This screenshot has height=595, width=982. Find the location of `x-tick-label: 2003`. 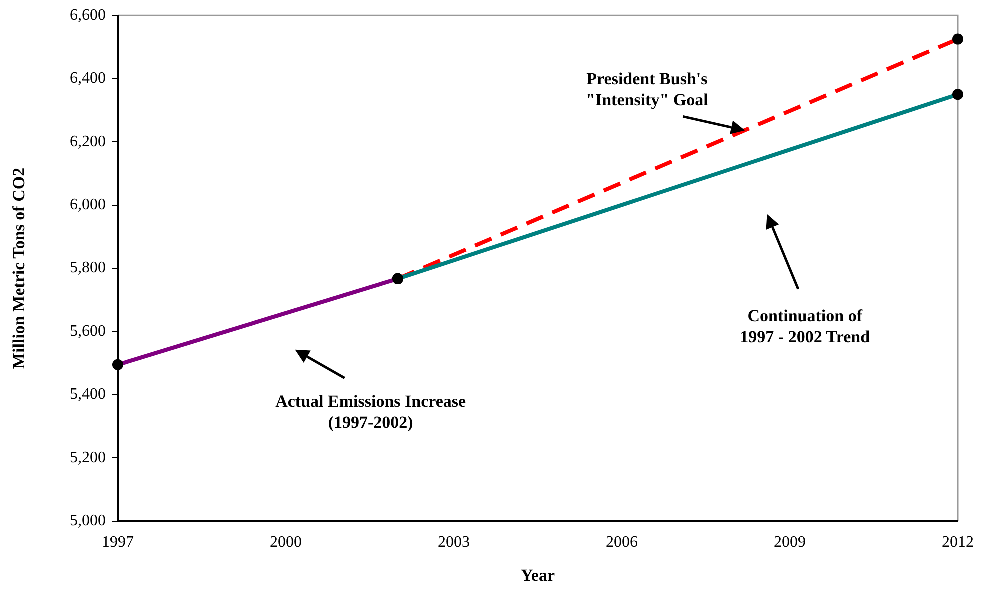

x-tick-label: 2003 is located at coordinates (454, 543).